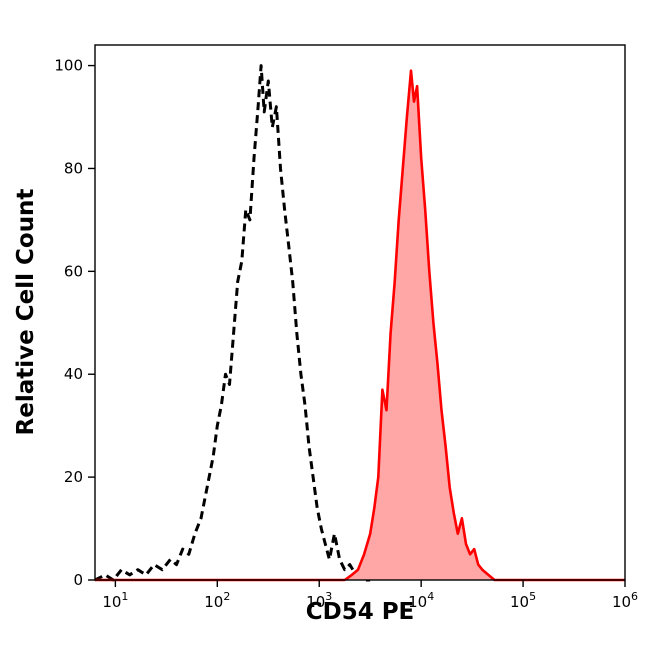 Image resolution: width=650 pixels, height=645 pixels. I want to click on x-tick-label: 10¹, so click(115, 600).